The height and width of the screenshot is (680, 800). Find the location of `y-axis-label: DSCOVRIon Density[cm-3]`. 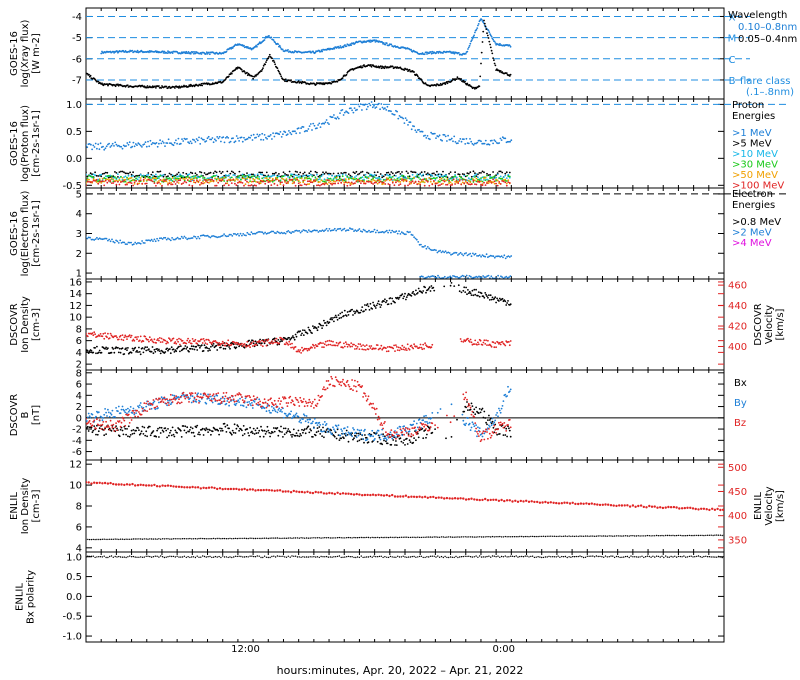

y-axis-label: DSCOVRIon Density[cm-3] is located at coordinates (25, 324).